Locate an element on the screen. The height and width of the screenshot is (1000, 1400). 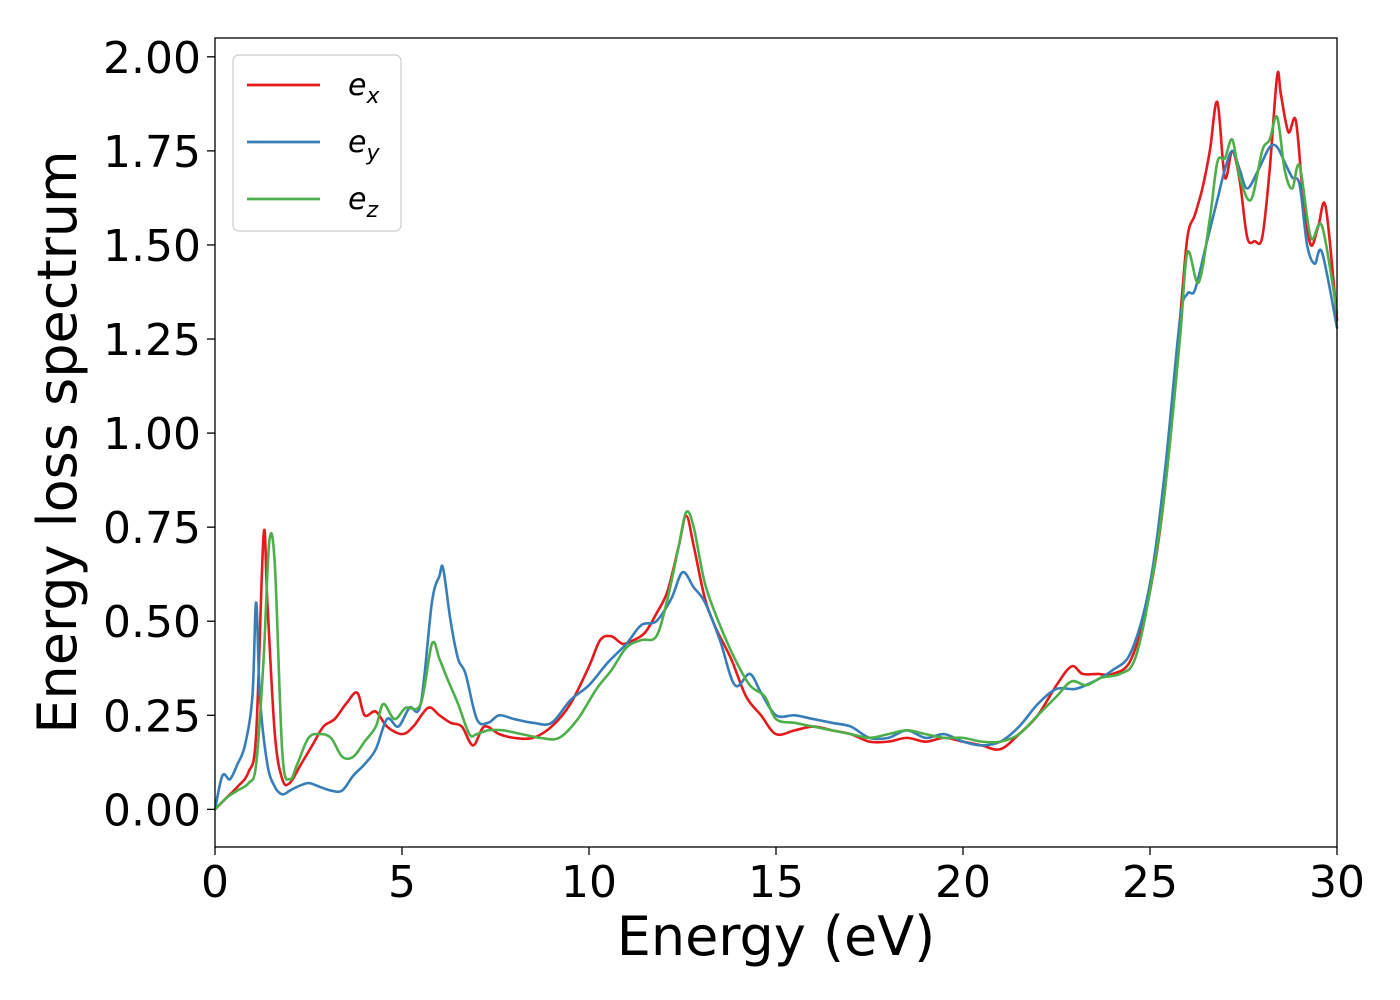
legend-label-subscript: y is located at coordinates (372, 153).